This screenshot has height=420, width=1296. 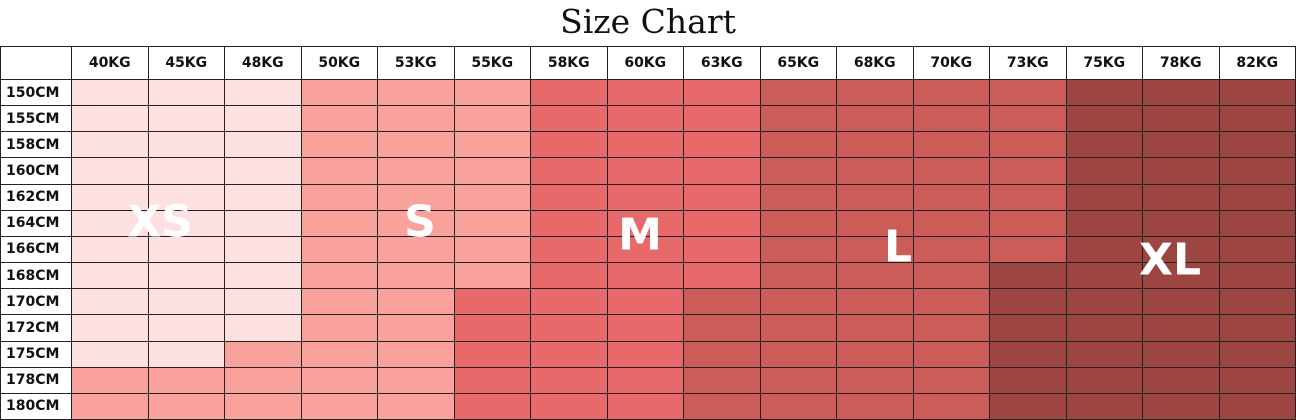 What do you see at coordinates (36, 250) in the screenshot?
I see `row-header: 166CM` at bounding box center [36, 250].